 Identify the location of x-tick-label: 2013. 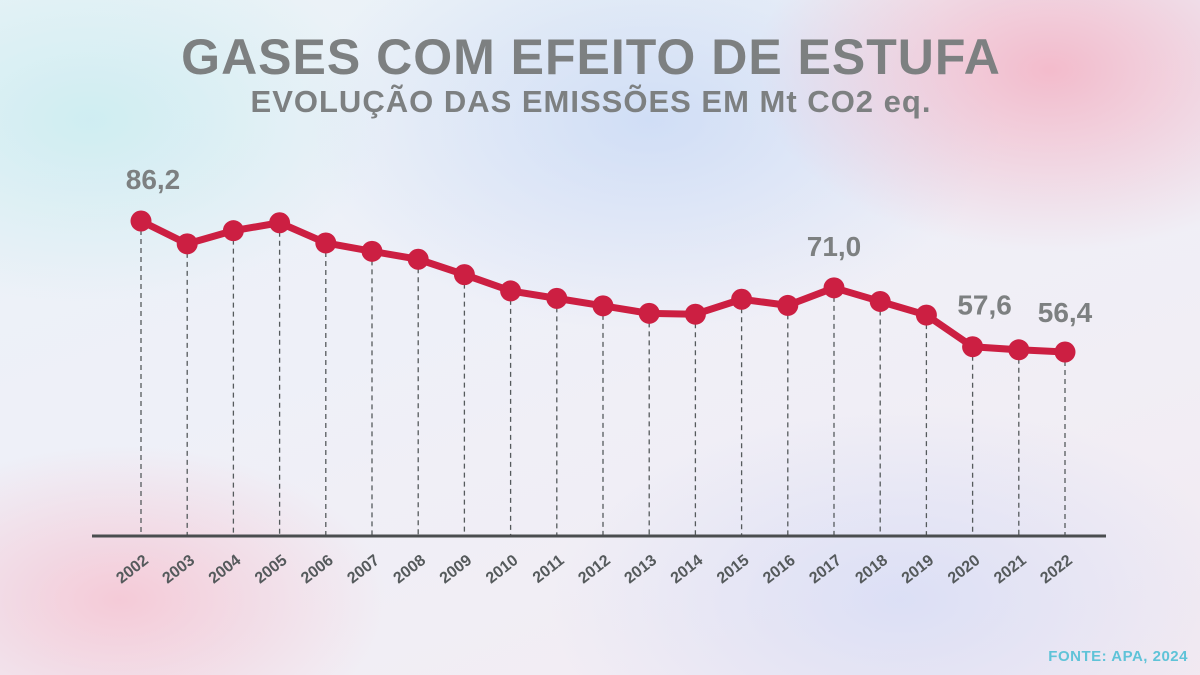
(641, 569).